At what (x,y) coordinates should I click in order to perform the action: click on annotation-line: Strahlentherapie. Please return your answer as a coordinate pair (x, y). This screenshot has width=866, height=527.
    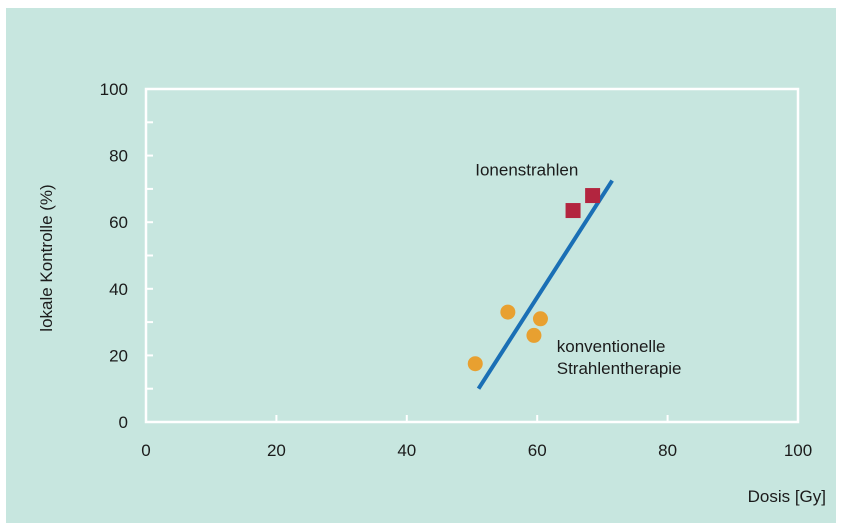
    Looking at the image, I should click on (619, 368).